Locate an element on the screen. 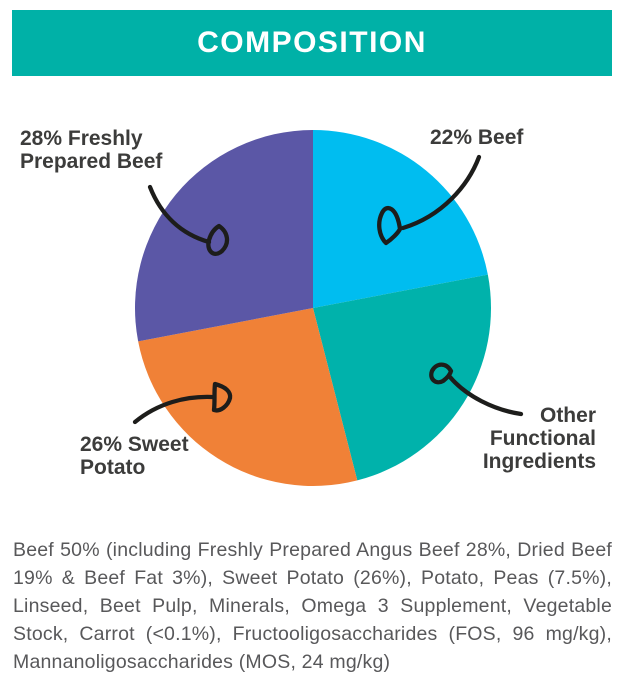  callout-label-freshly-prepared-beef: 28% Freshly Prepared Beef is located at coordinates (91, 150).